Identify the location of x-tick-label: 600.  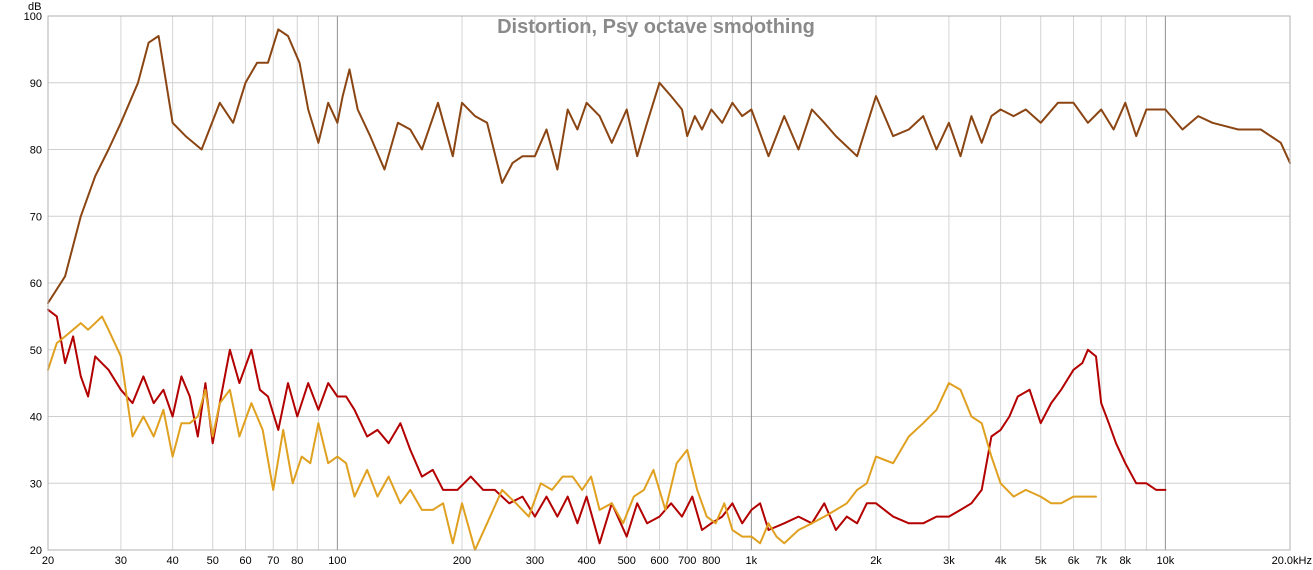
(659, 561).